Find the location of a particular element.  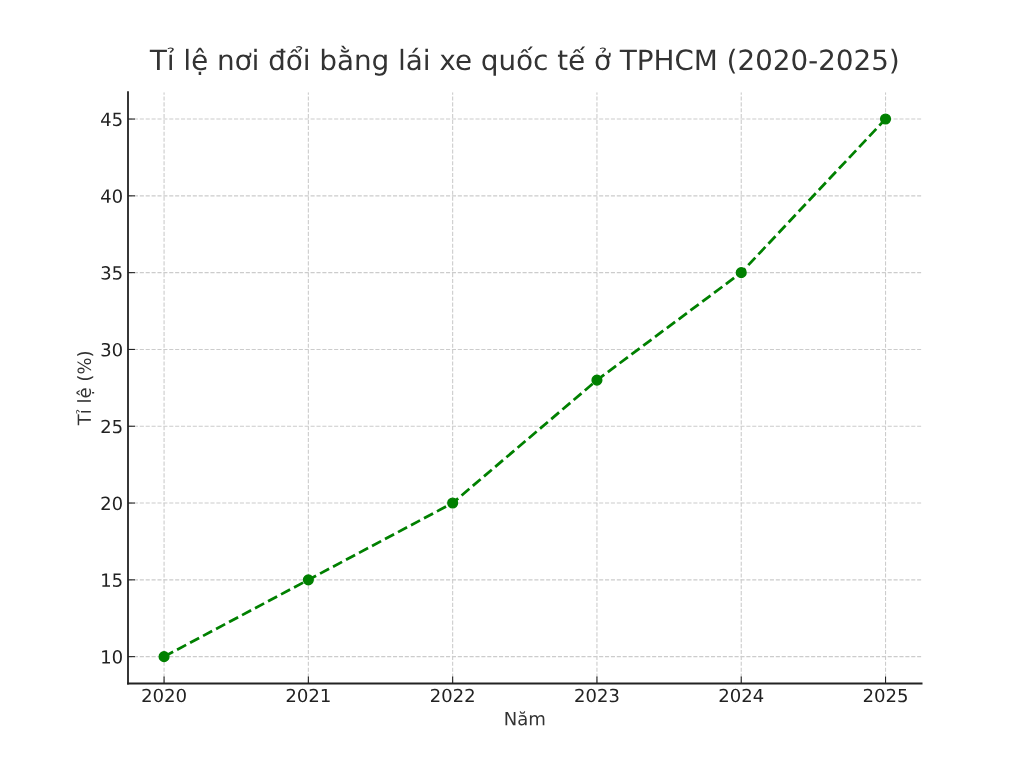

x-axis-title: Năm is located at coordinates (525, 718).